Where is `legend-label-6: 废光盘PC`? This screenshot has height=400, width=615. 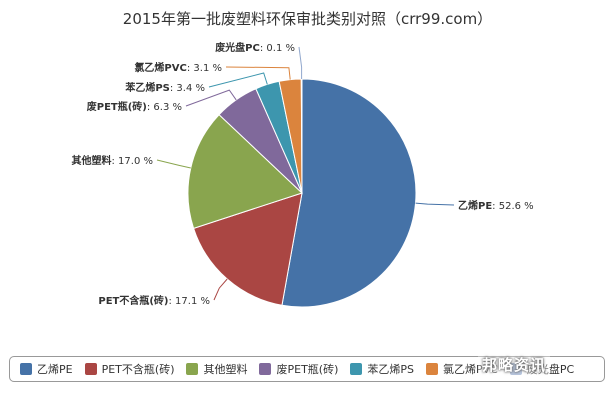 legend-label-6: 废光盘PC is located at coordinates (550, 369).